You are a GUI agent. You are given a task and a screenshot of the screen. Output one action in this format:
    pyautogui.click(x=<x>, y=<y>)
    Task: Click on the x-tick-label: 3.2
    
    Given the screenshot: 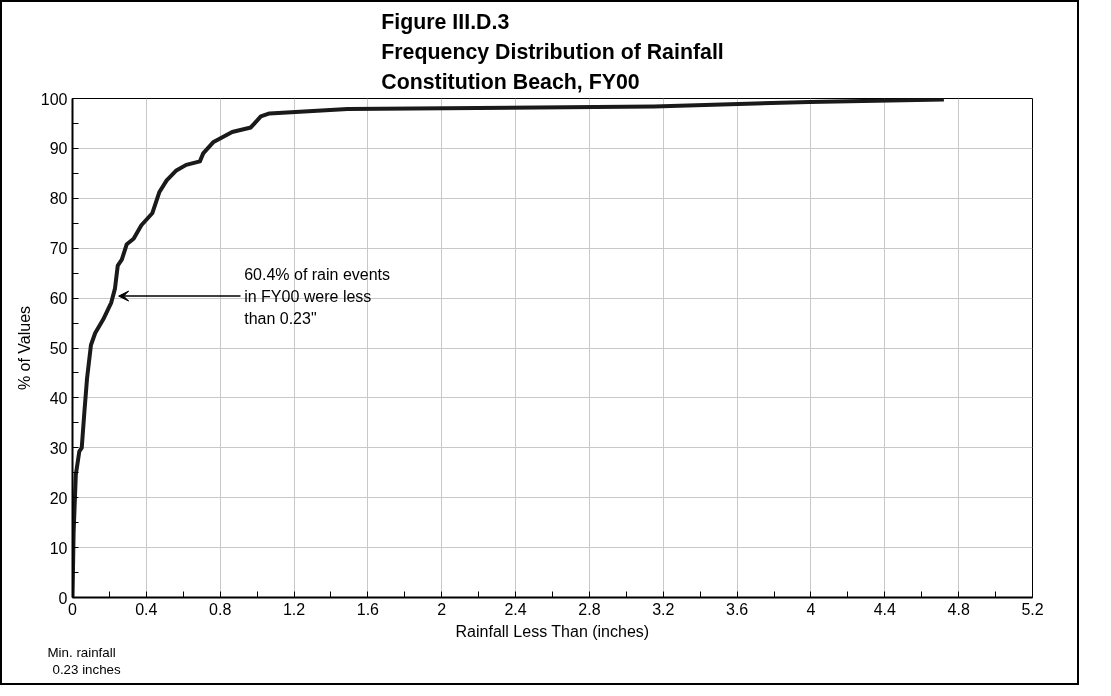 What is the action you would take?
    pyautogui.click(x=663, y=609)
    